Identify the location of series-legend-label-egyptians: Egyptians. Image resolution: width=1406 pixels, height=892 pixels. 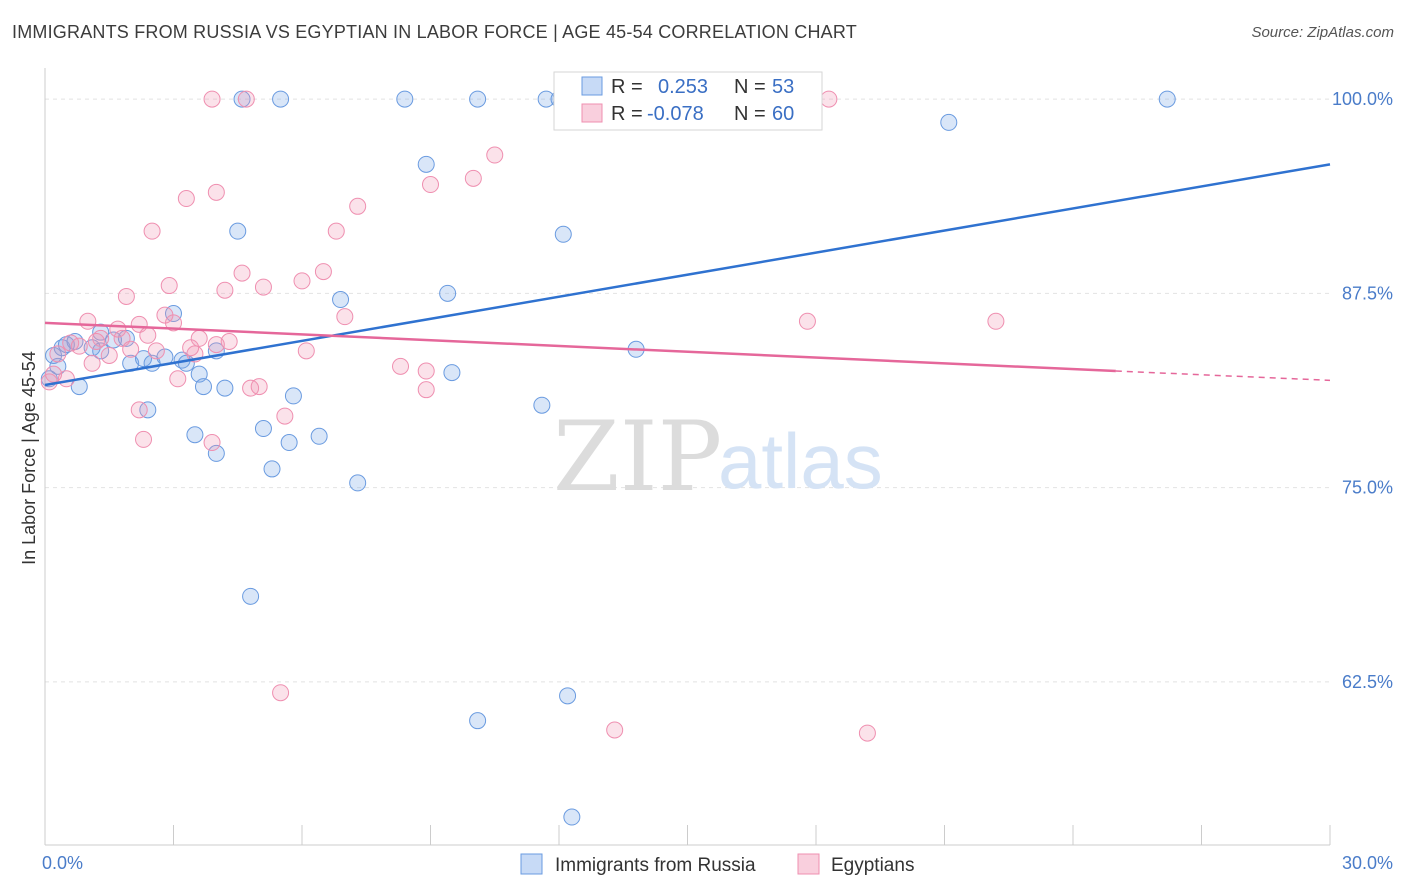
(872, 865).